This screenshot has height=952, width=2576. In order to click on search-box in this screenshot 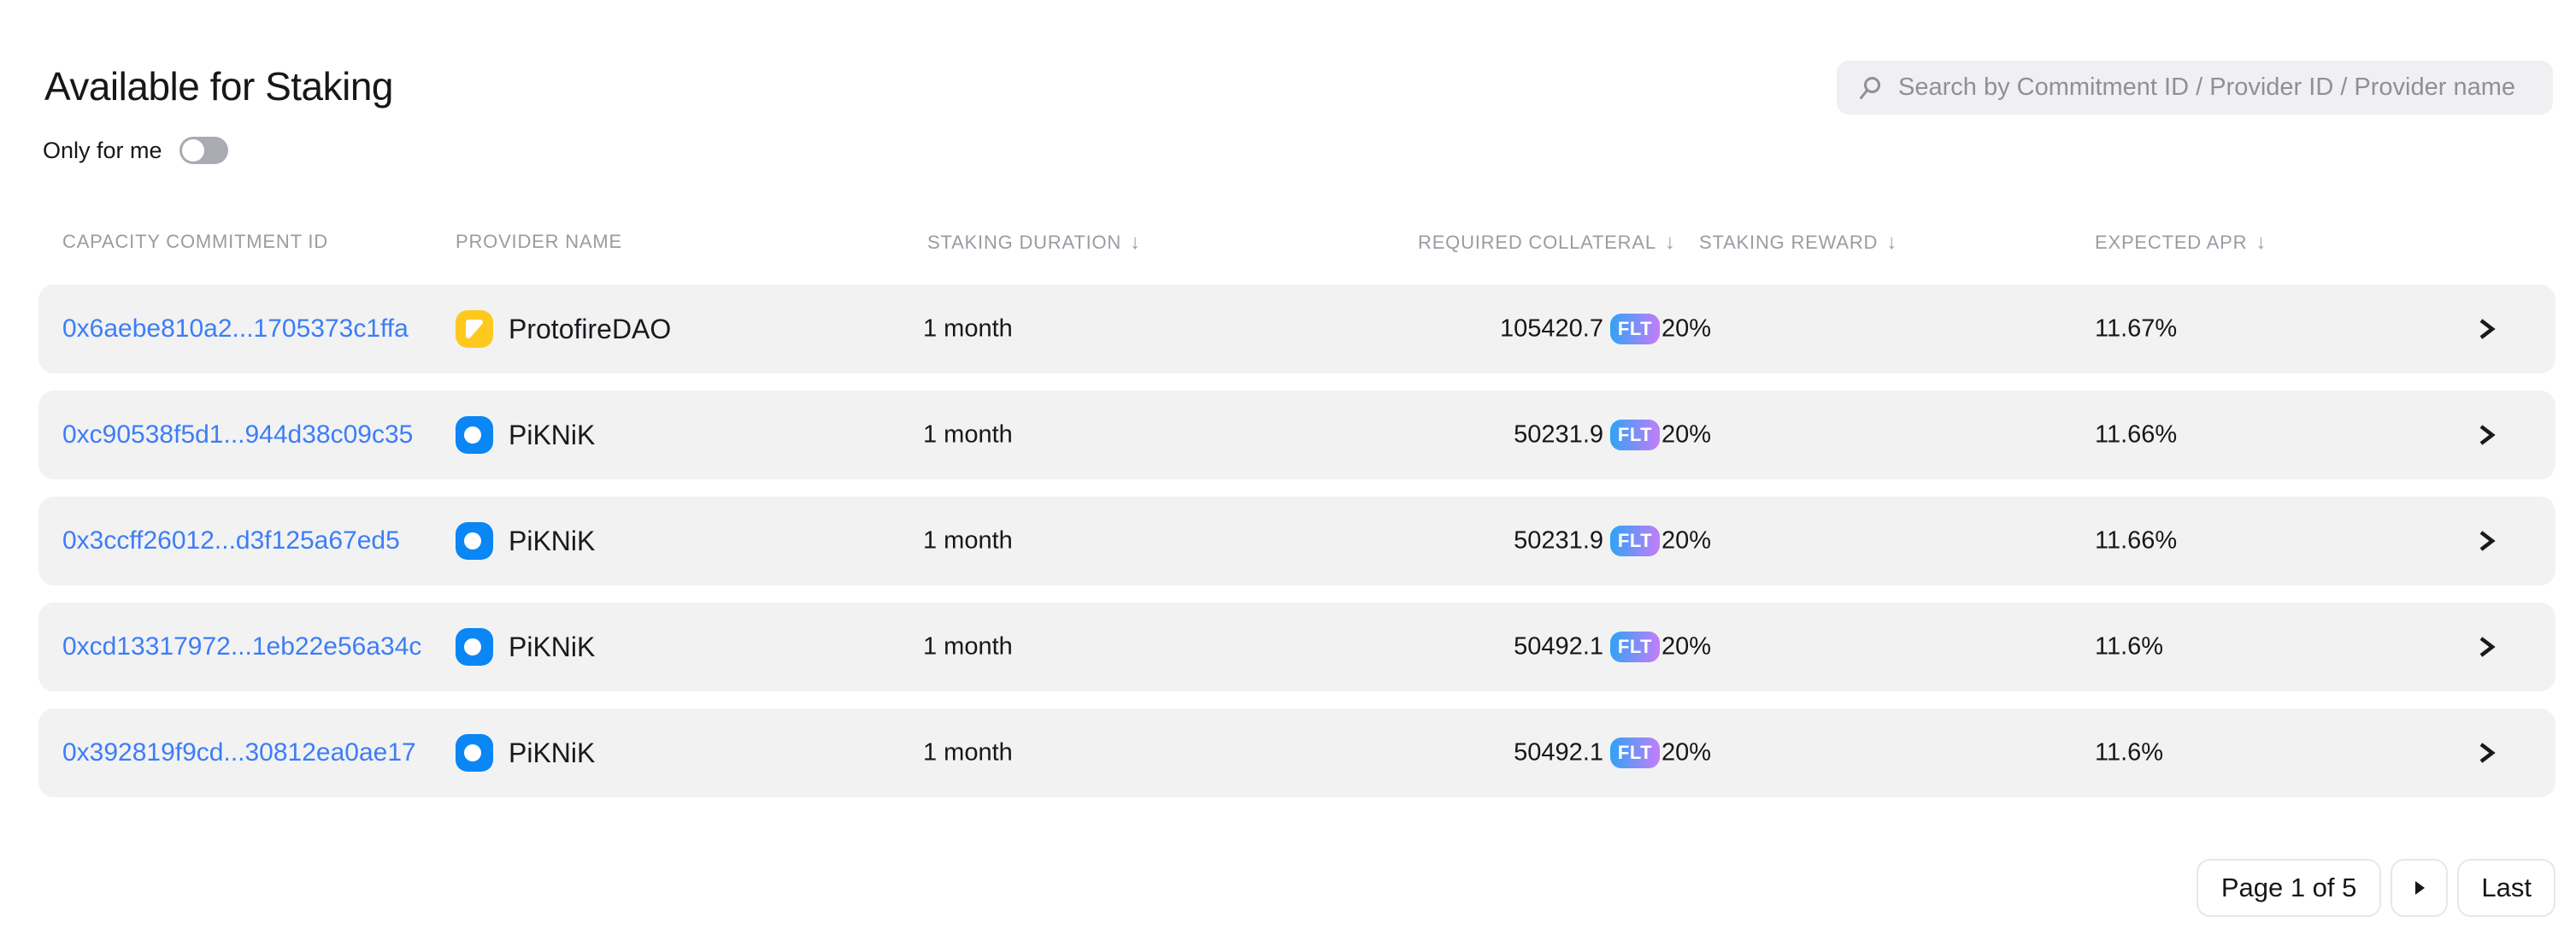, I will do `click(2195, 88)`.